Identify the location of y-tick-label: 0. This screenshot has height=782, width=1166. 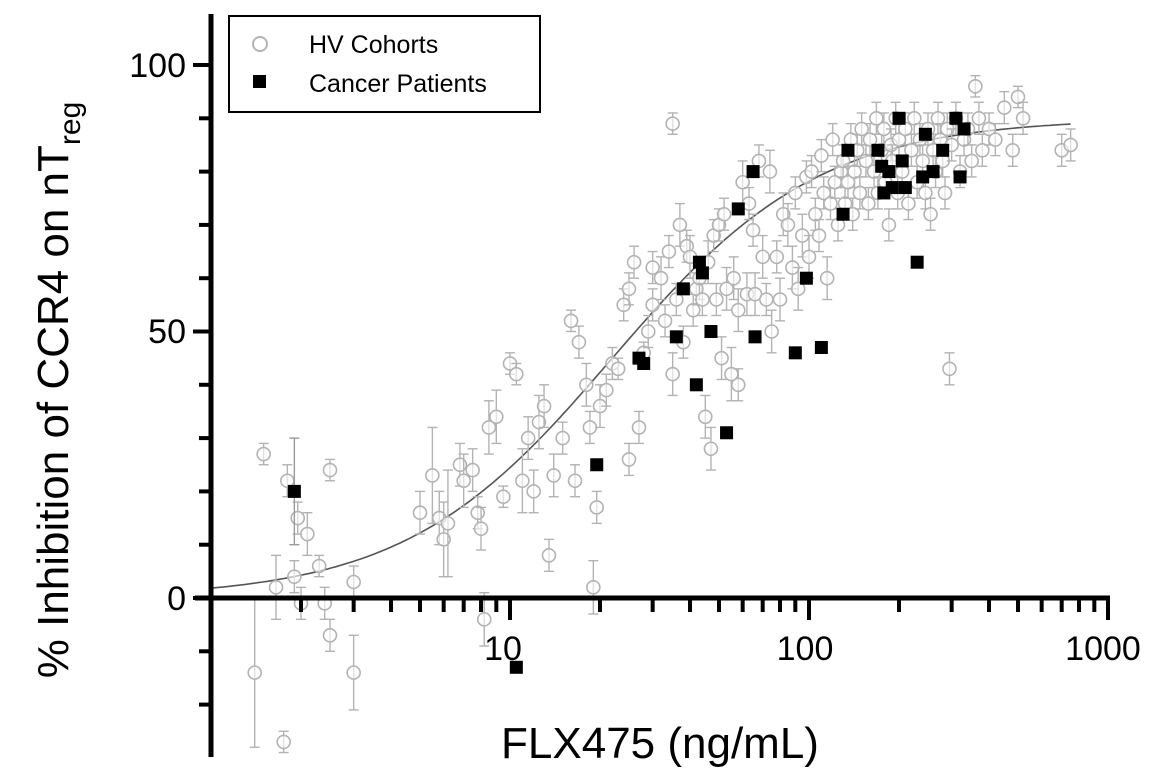
(176, 599).